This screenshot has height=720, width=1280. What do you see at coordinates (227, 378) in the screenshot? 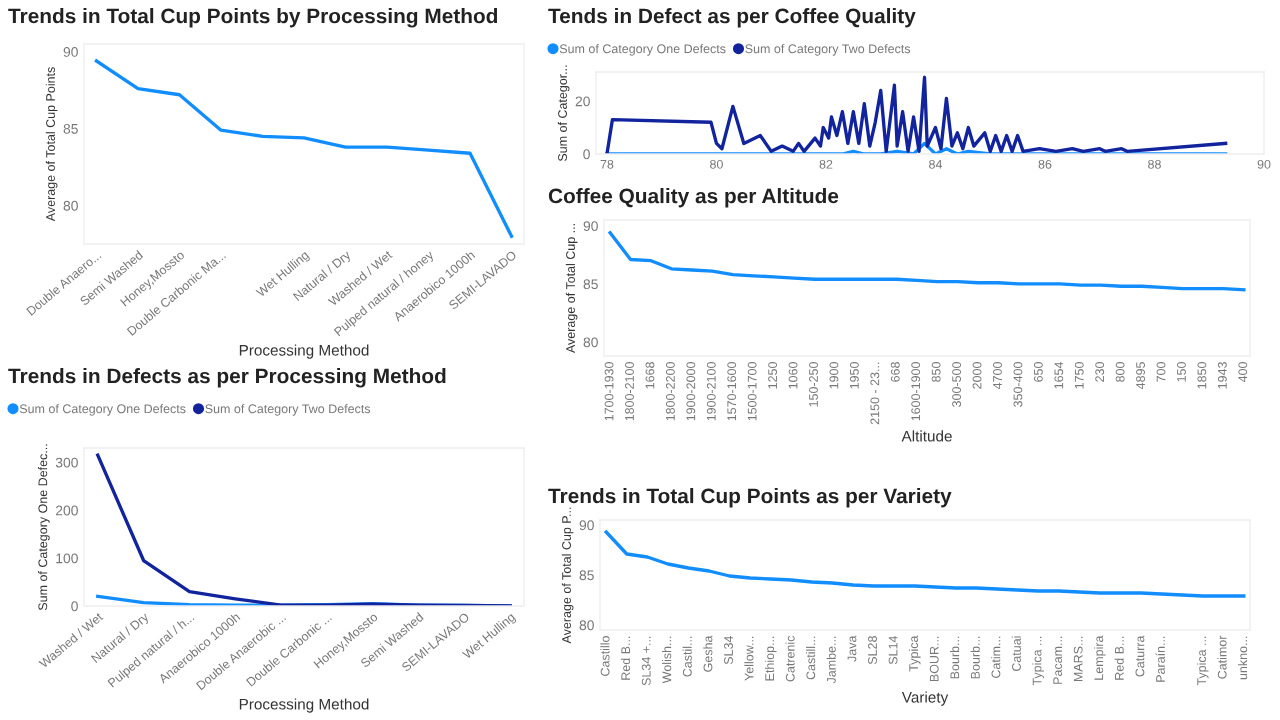
I see `chart-title: Trends in Defects as per Processing Method` at bounding box center [227, 378].